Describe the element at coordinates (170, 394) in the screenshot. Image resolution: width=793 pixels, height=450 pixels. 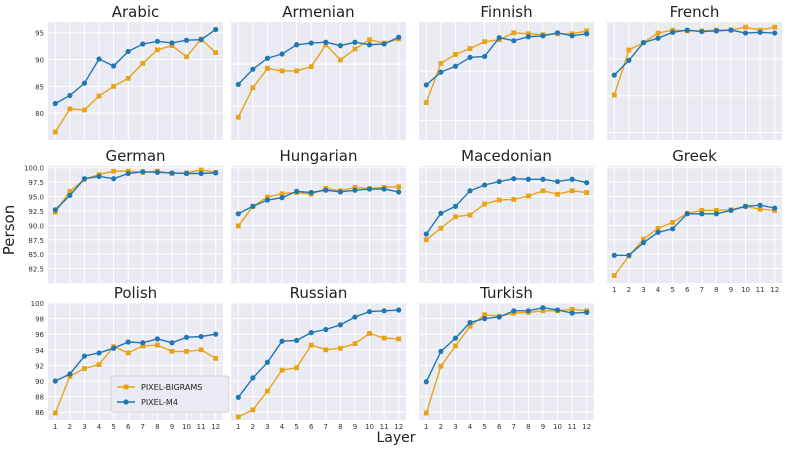
I see `legend: PIXEL-BIGRAMS PIXEL-M4` at that location.